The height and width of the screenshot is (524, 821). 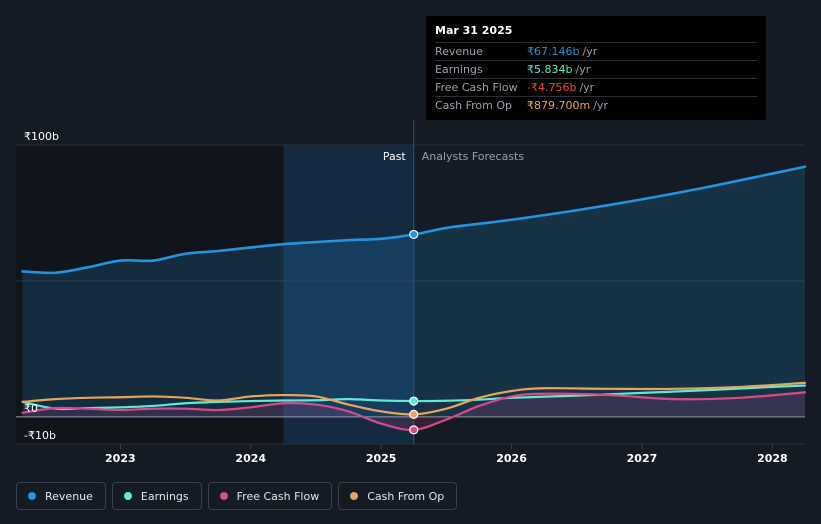 What do you see at coordinates (459, 69) in the screenshot?
I see `tooltip-label: Earnings` at bounding box center [459, 69].